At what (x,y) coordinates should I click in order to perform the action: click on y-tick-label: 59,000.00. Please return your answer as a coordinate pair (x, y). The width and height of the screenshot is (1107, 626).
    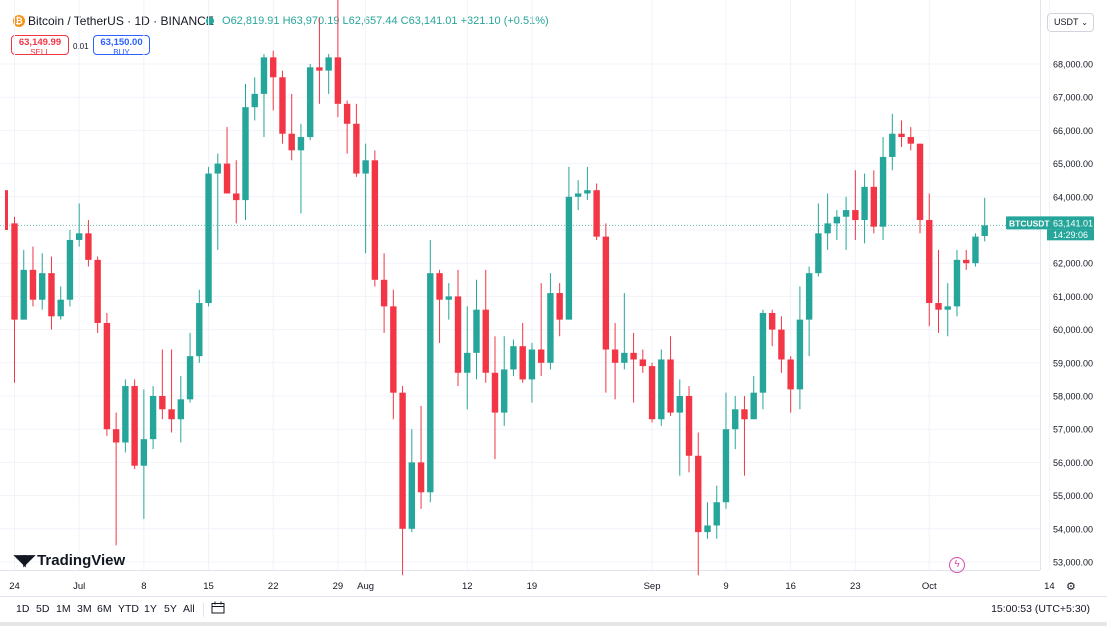
    Looking at the image, I should click on (1073, 363).